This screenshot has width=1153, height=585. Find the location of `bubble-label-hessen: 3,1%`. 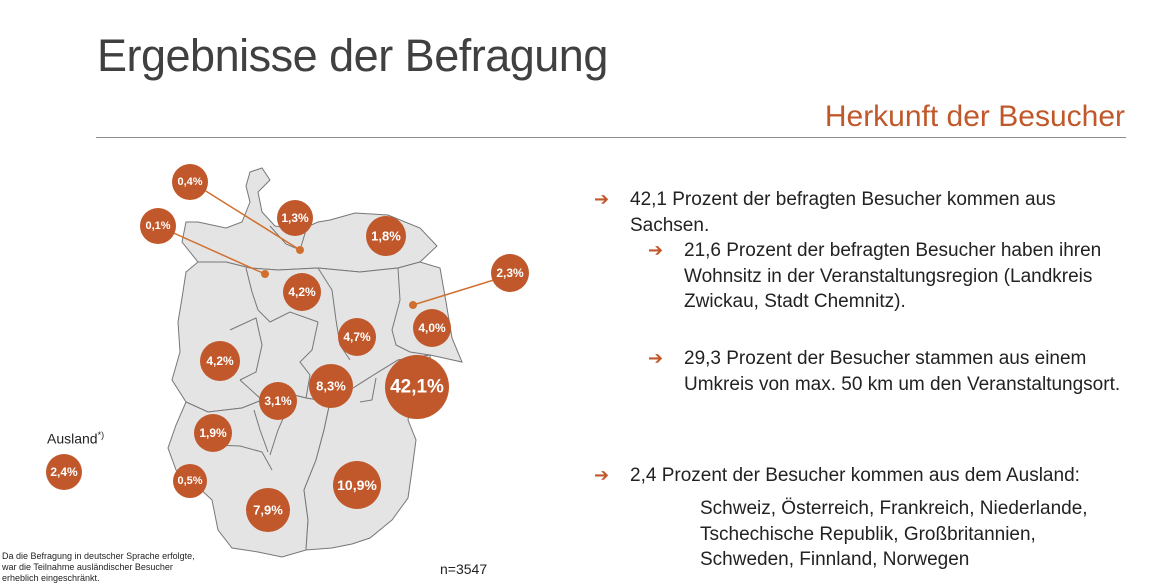

bubble-label-hessen: 3,1% is located at coordinates (278, 401).